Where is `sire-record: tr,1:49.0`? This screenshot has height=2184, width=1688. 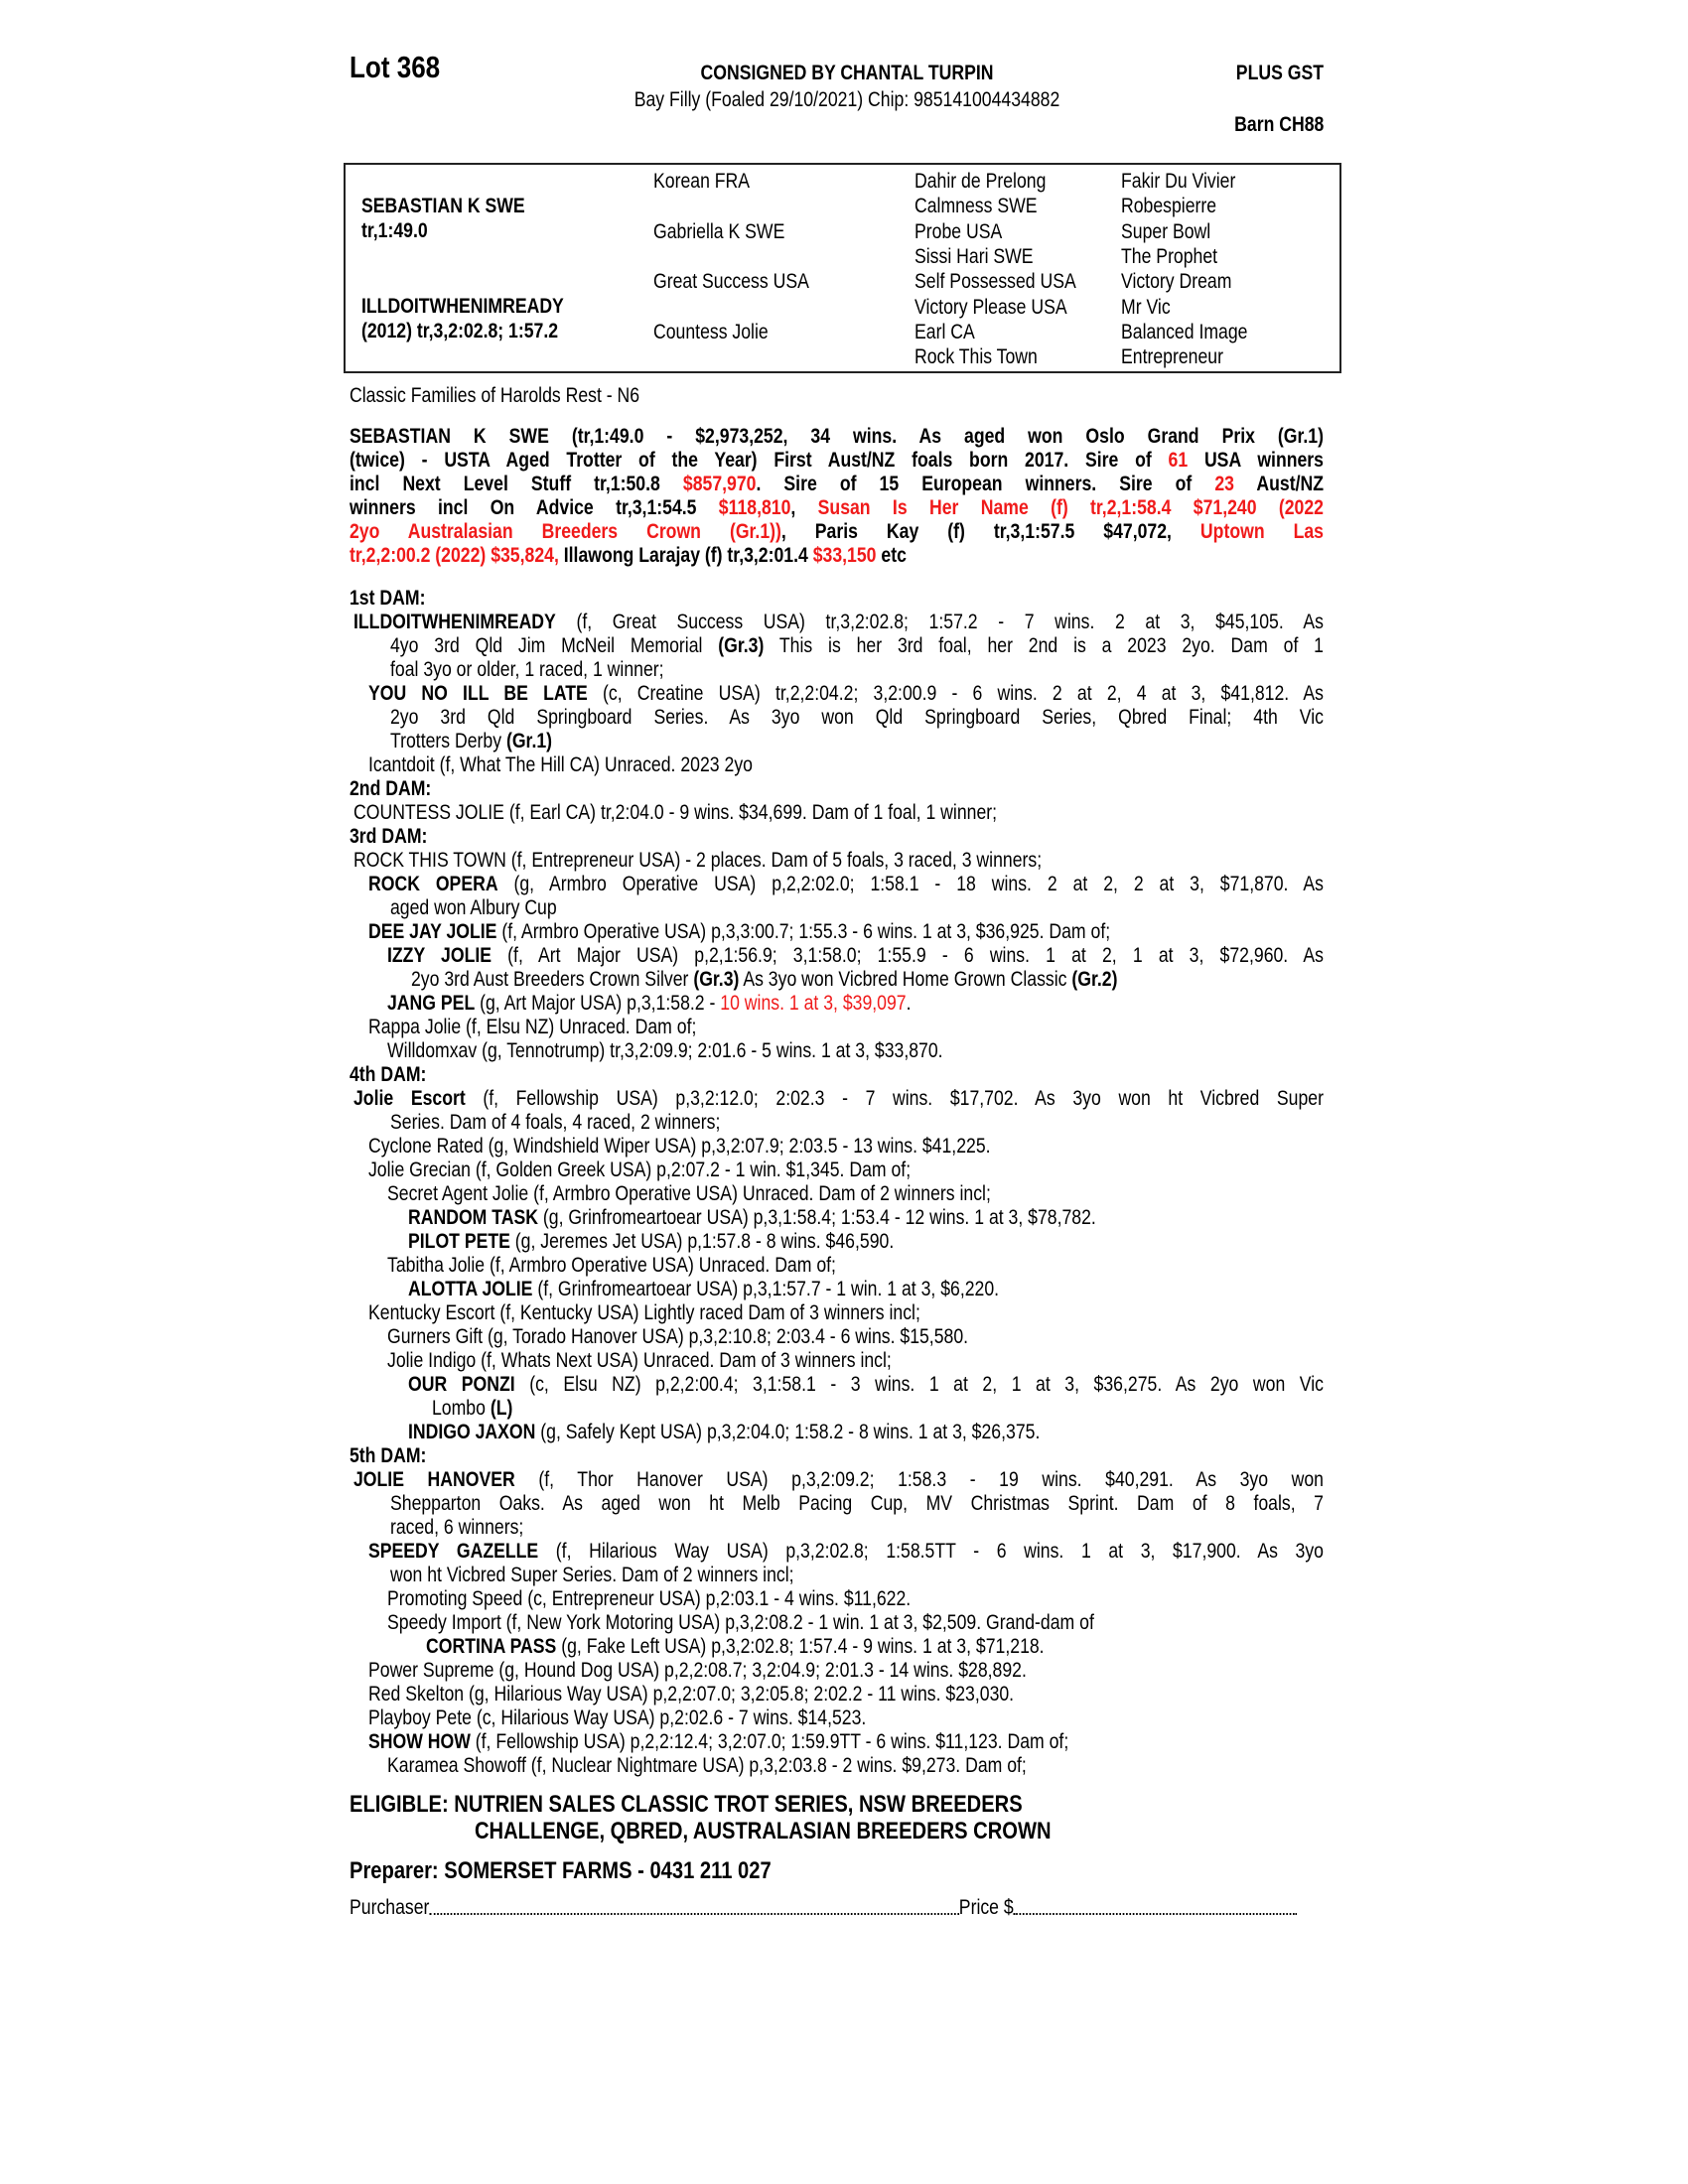 sire-record: tr,1:49.0 is located at coordinates (394, 230).